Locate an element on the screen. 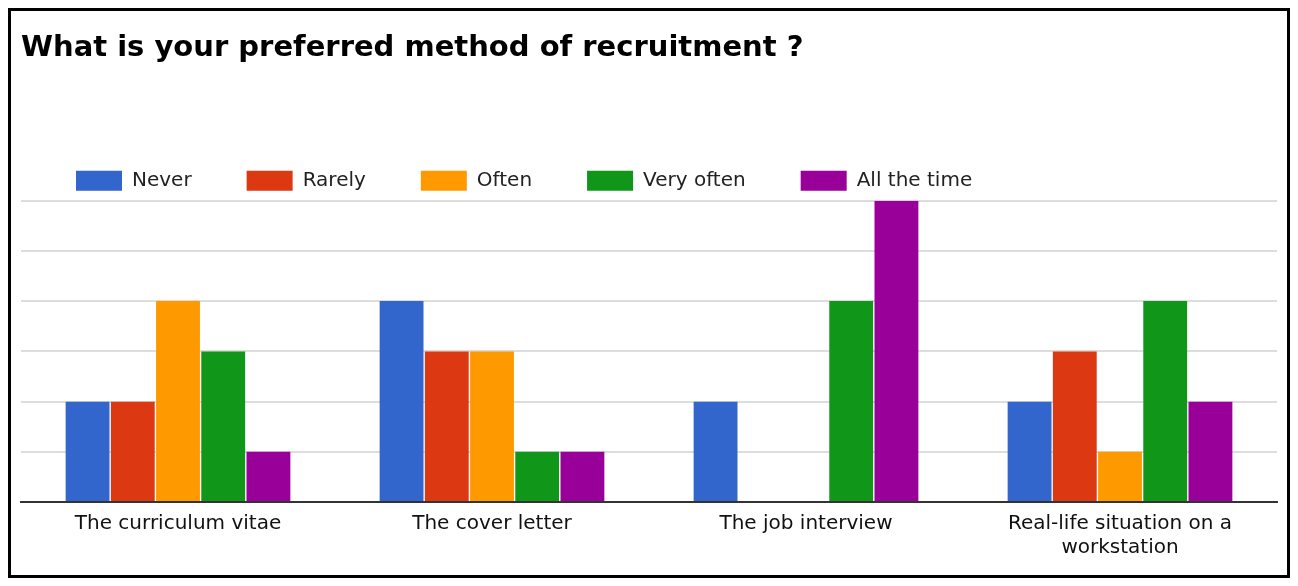  legend-label: Very often is located at coordinates (694, 179).